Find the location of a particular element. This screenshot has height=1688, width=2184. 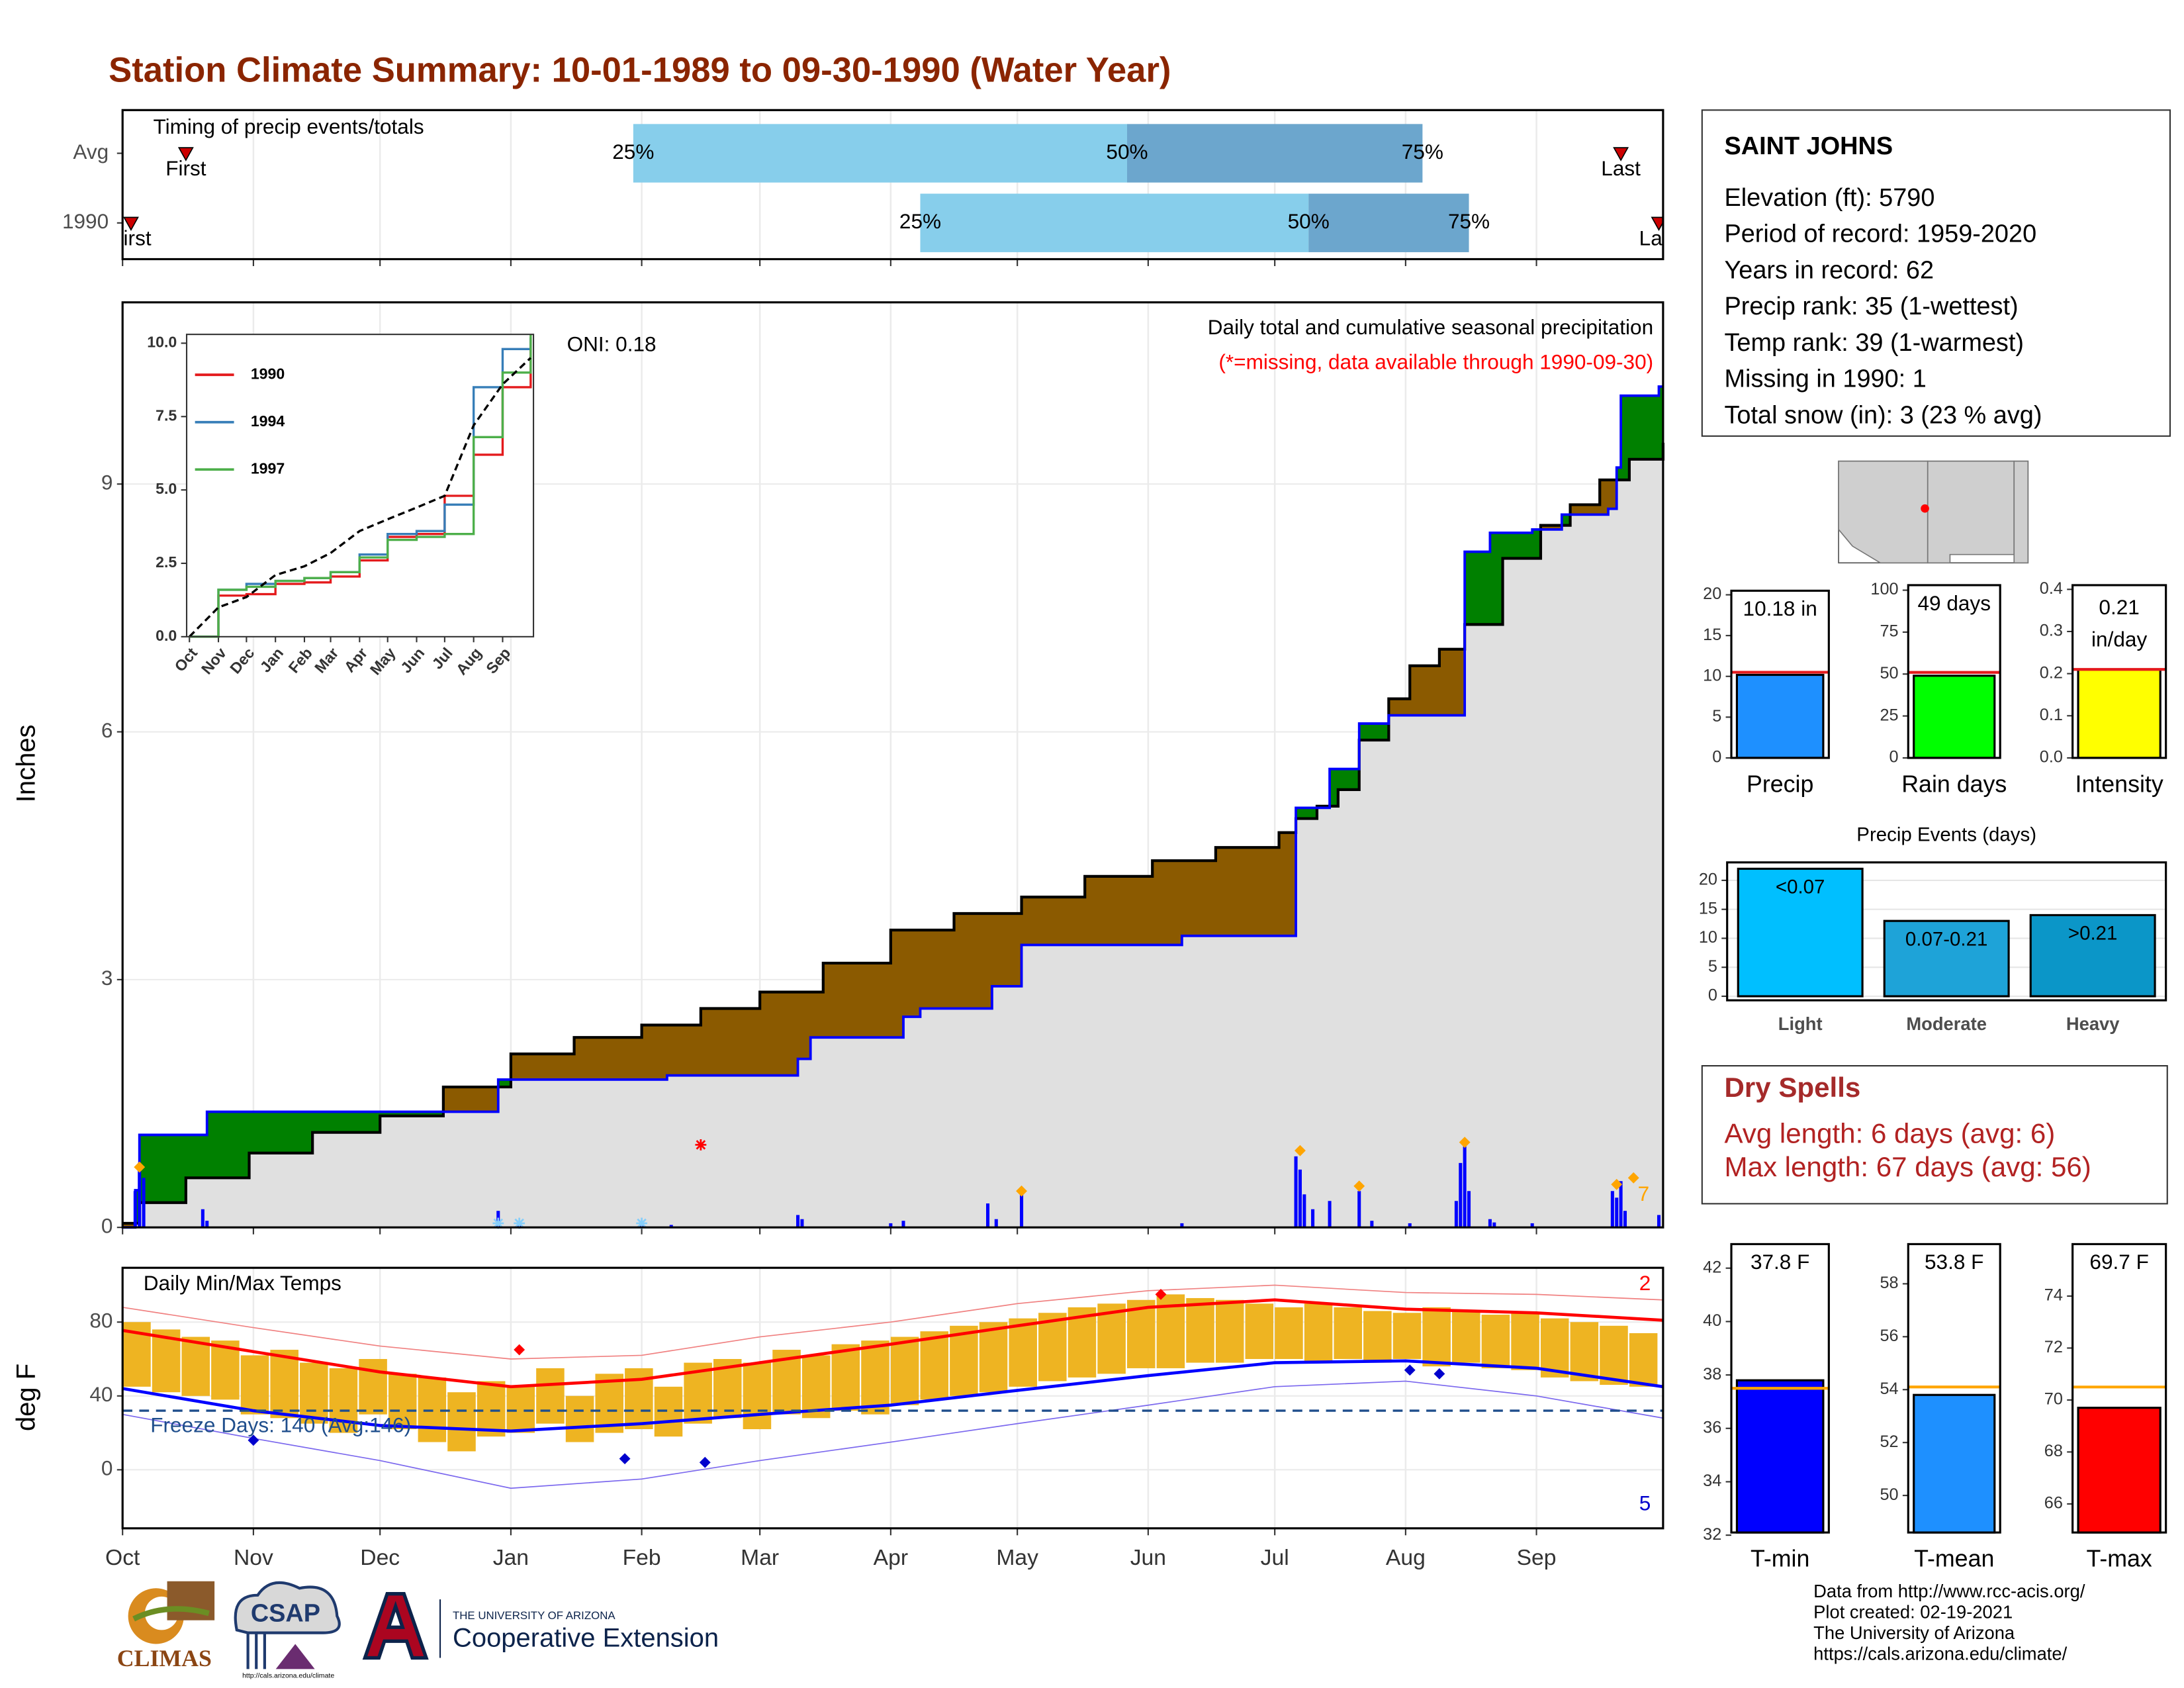

x-tick-label: Mar is located at coordinates (760, 1558).